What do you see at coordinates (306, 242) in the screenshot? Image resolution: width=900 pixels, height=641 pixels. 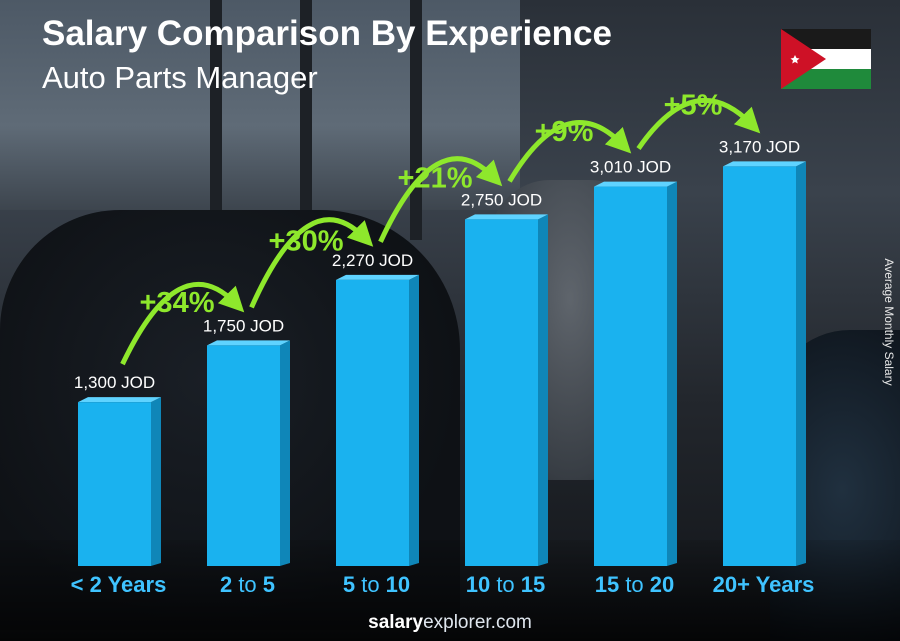 I see `growth-label: +30%` at bounding box center [306, 242].